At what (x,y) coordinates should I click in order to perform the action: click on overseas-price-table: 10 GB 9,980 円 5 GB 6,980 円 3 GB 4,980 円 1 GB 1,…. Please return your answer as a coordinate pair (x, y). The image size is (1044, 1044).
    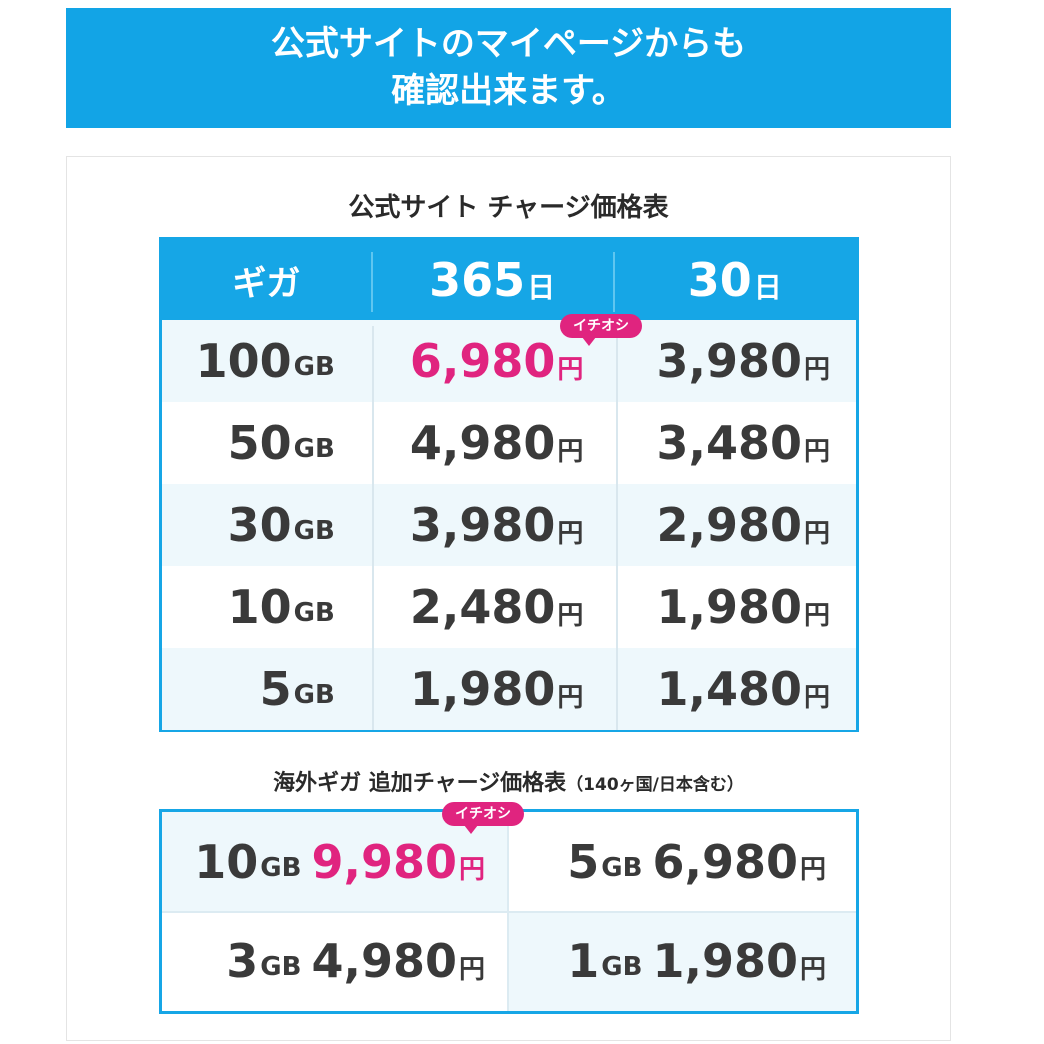
    Looking at the image, I should click on (509, 908).